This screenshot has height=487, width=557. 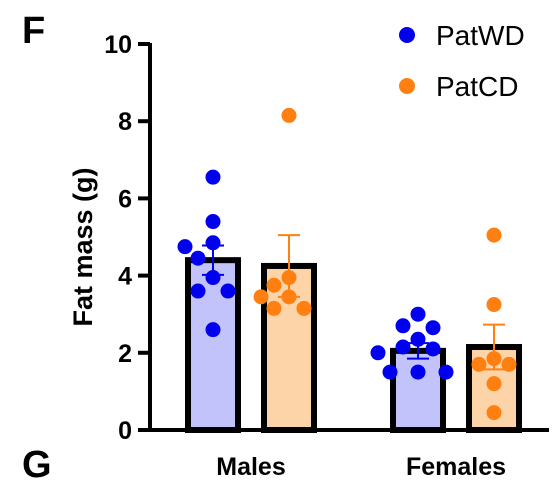 I want to click on x-tick-label: Females, so click(x=456, y=467).